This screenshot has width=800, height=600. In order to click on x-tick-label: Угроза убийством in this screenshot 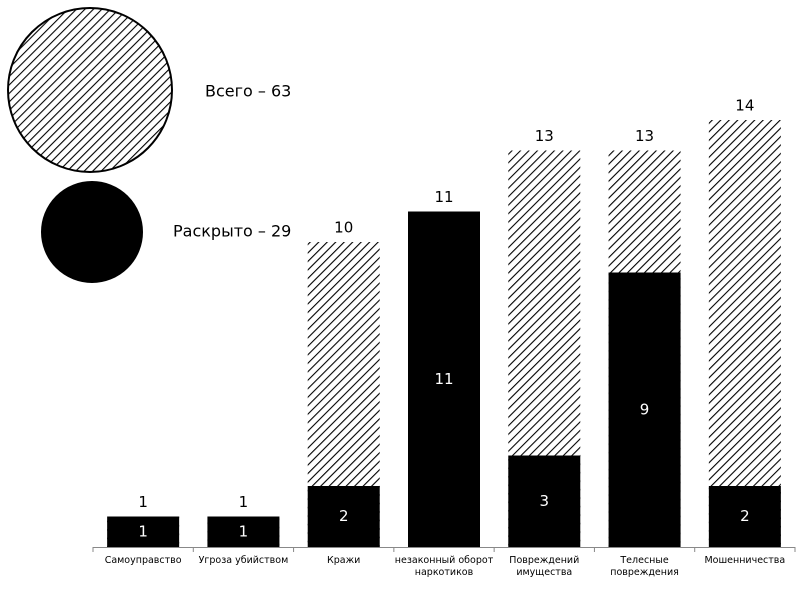, I will do `click(243, 560)`.